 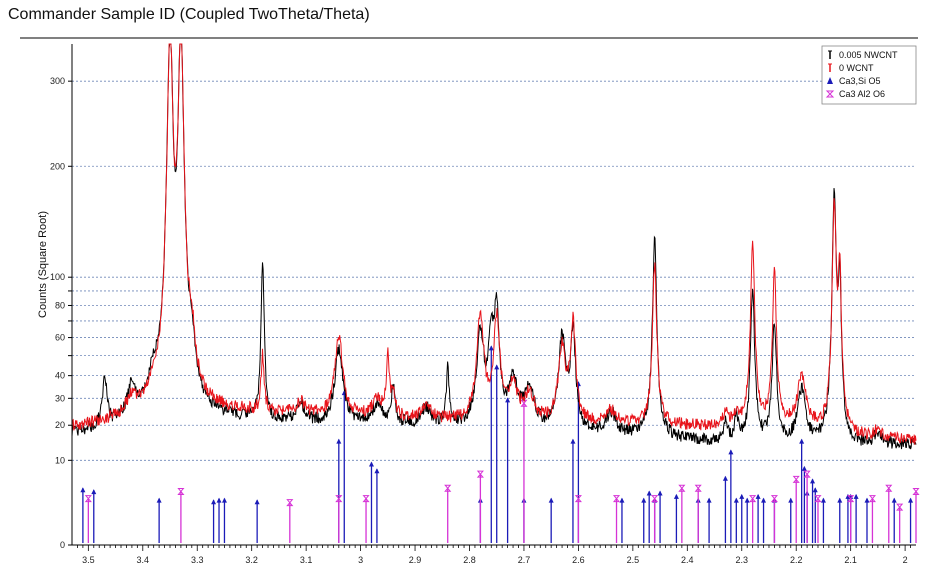 What do you see at coordinates (633, 560) in the screenshot?
I see `x-tick-label: 2.5` at bounding box center [633, 560].